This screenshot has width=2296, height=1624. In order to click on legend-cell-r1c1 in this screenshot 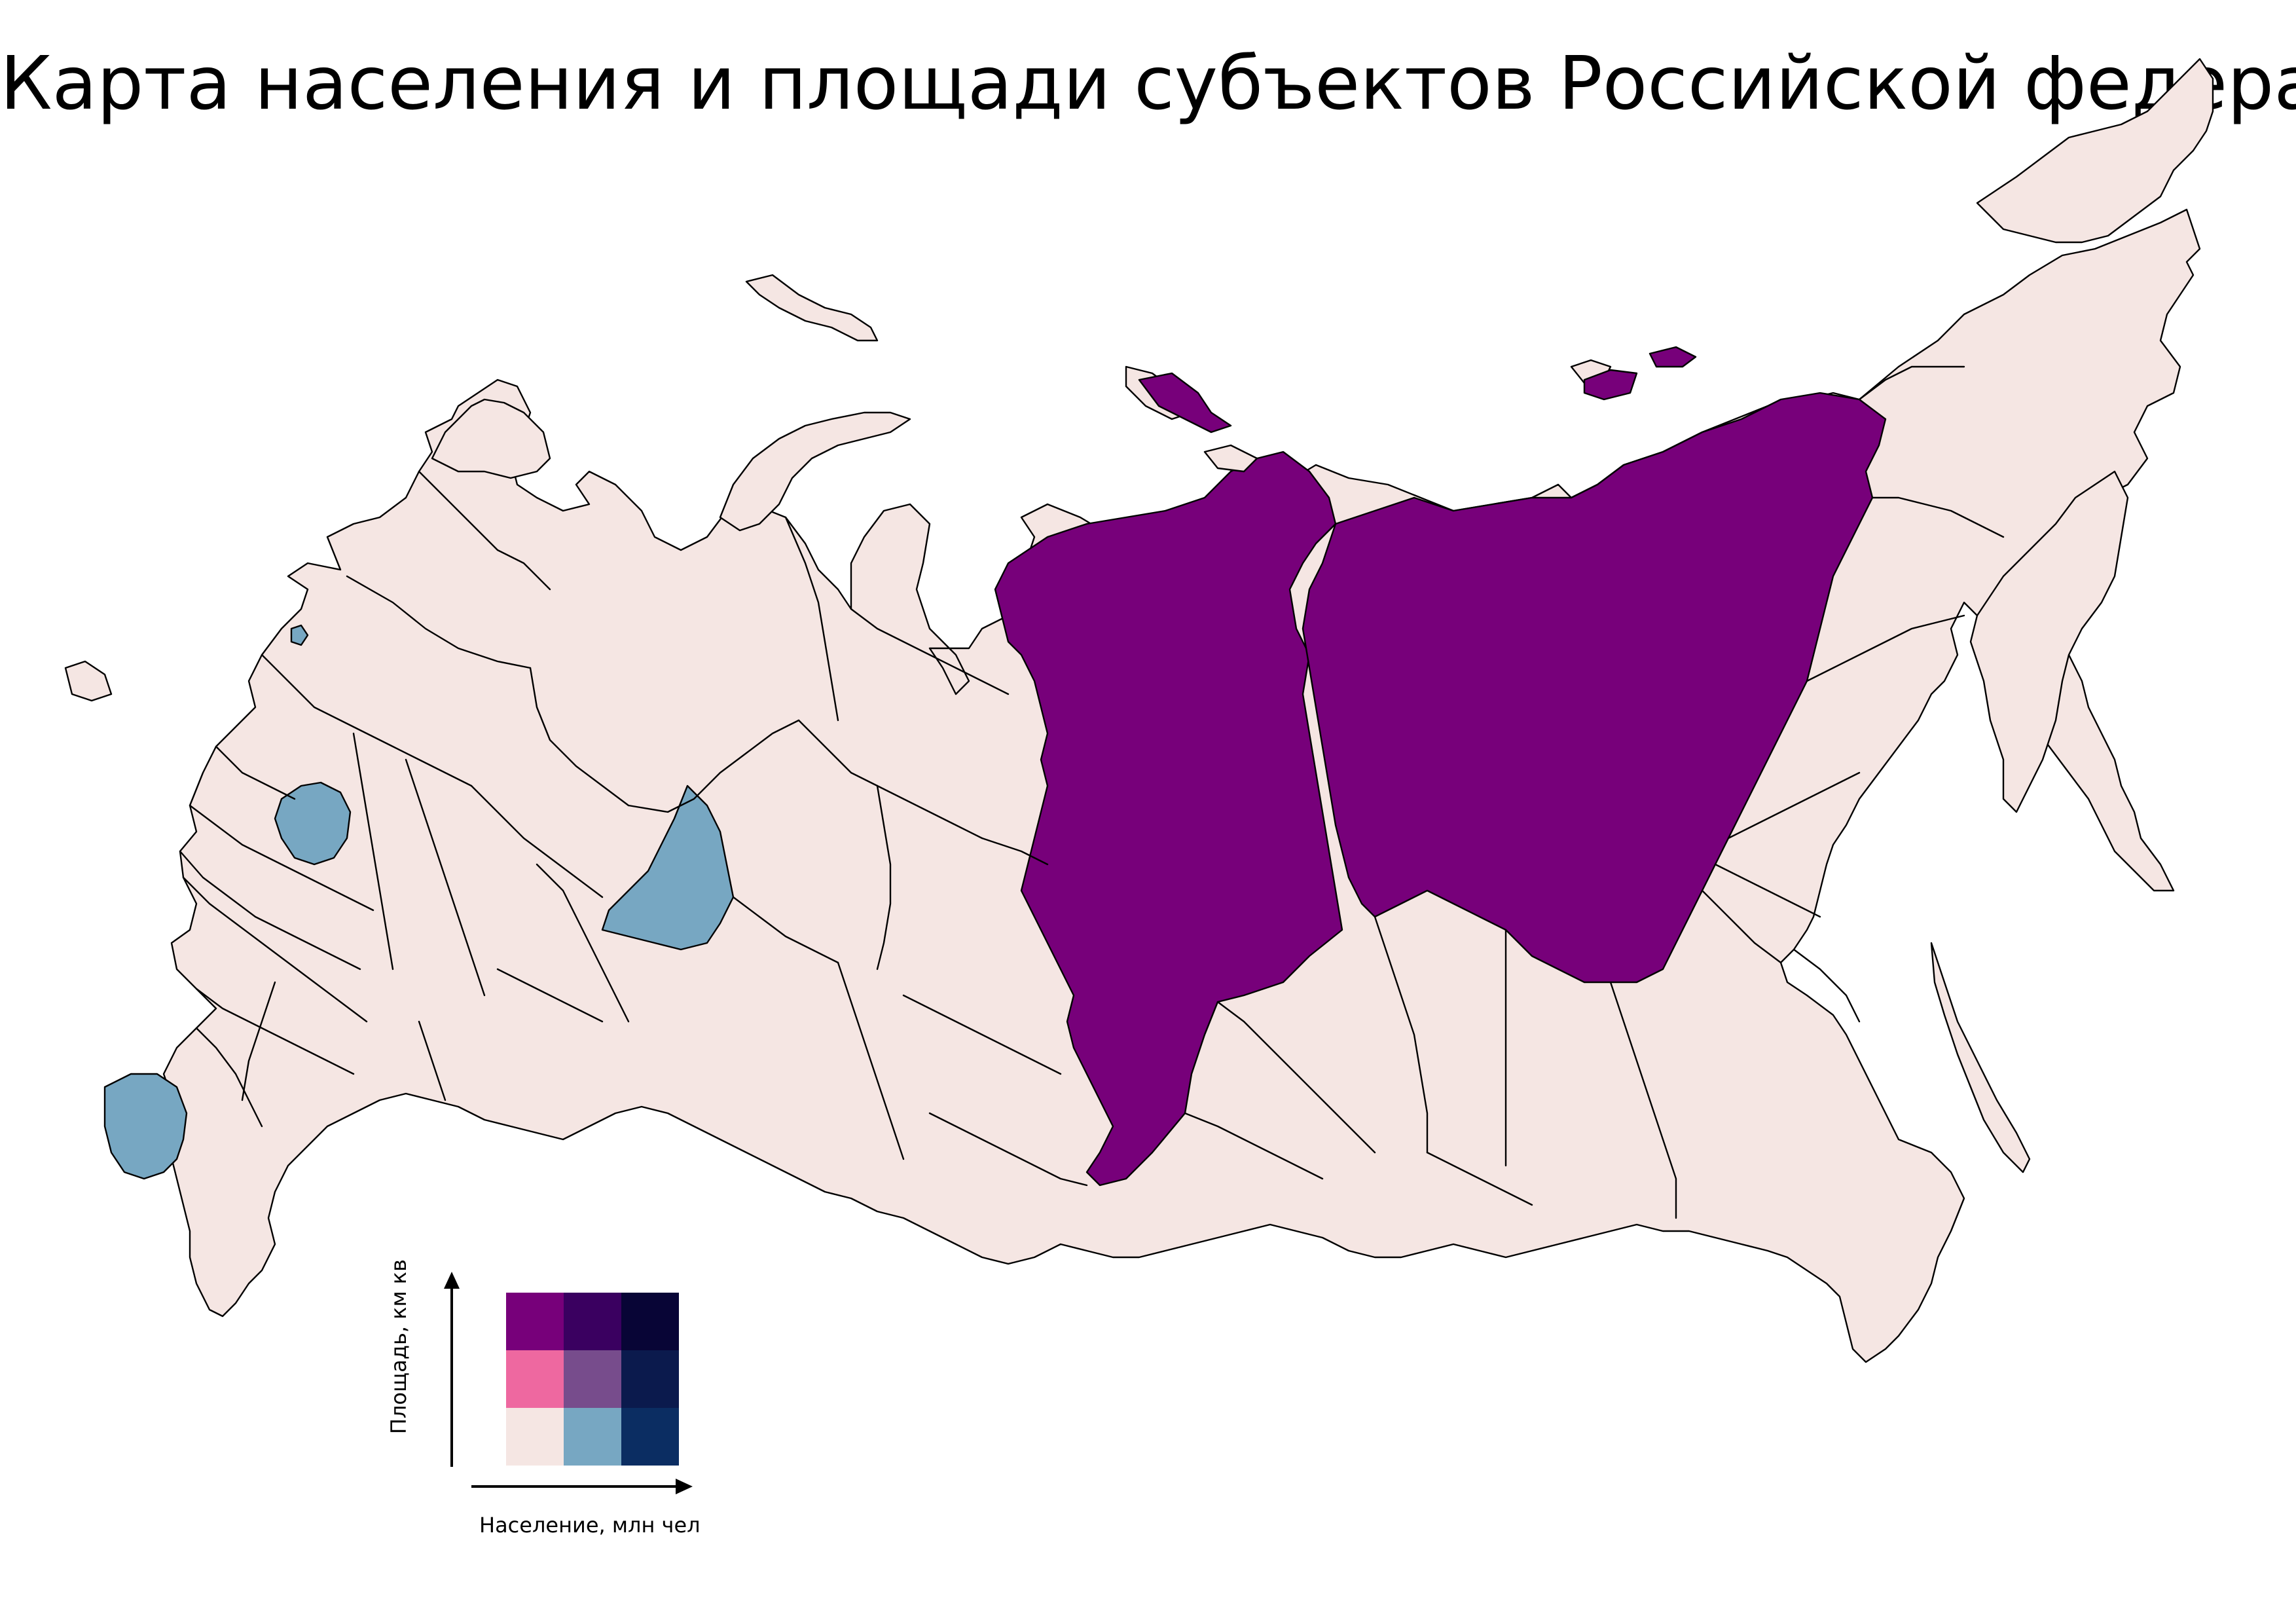, I will do `click(592, 1379)`.